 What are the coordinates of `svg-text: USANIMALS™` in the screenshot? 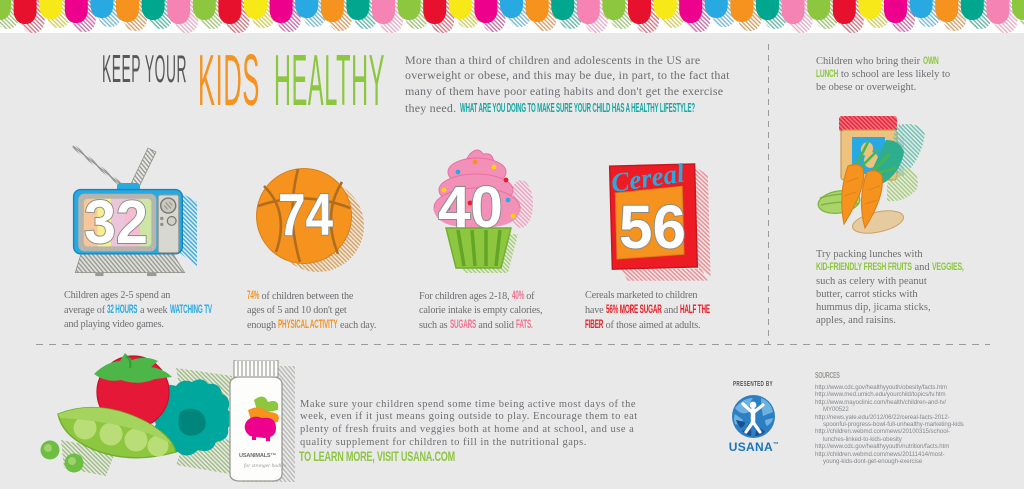 It's located at (257, 456).